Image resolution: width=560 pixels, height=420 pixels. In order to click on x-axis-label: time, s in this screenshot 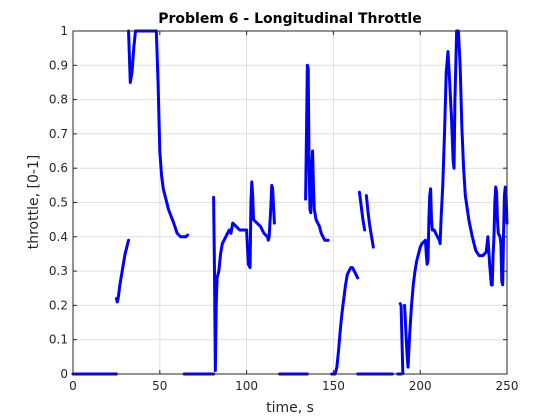, I will do `click(290, 408)`.